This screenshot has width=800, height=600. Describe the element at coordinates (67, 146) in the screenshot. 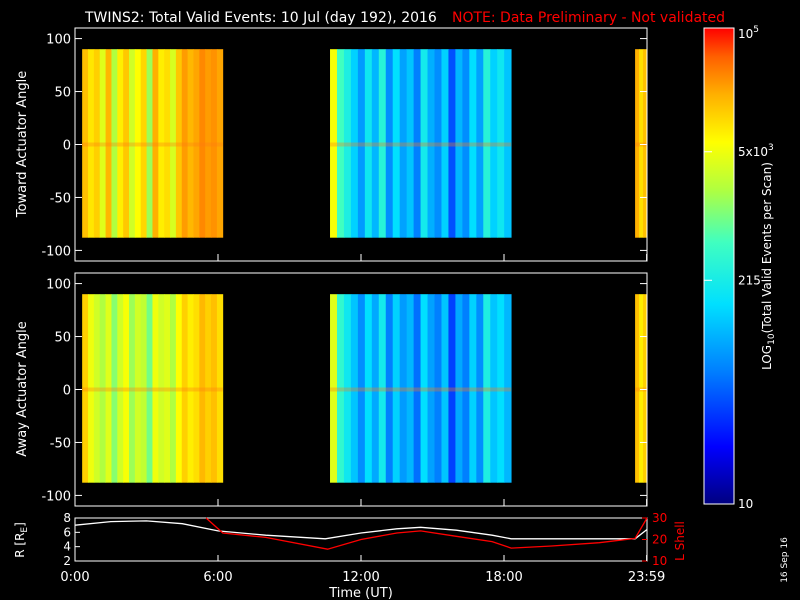

I see `toward-ytick-label: 0` at that location.